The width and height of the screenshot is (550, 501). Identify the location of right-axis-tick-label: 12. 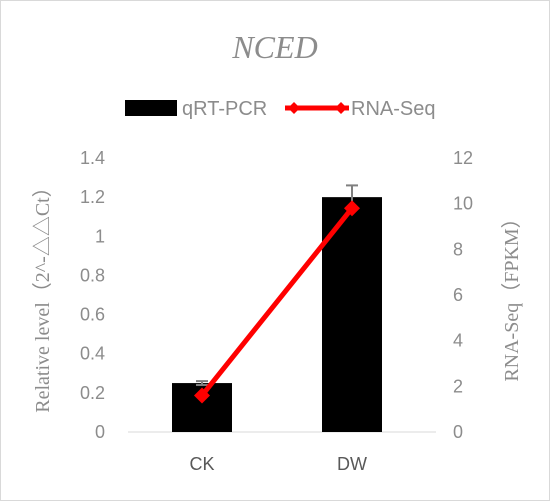
(463, 158).